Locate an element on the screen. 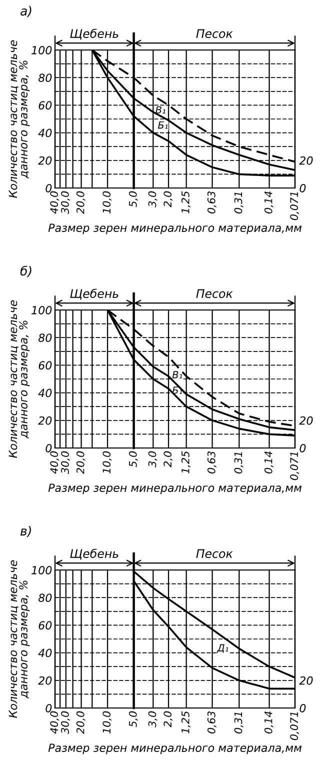 This screenshot has width=328, height=780. annotation: Д₁ is located at coordinates (222, 648).